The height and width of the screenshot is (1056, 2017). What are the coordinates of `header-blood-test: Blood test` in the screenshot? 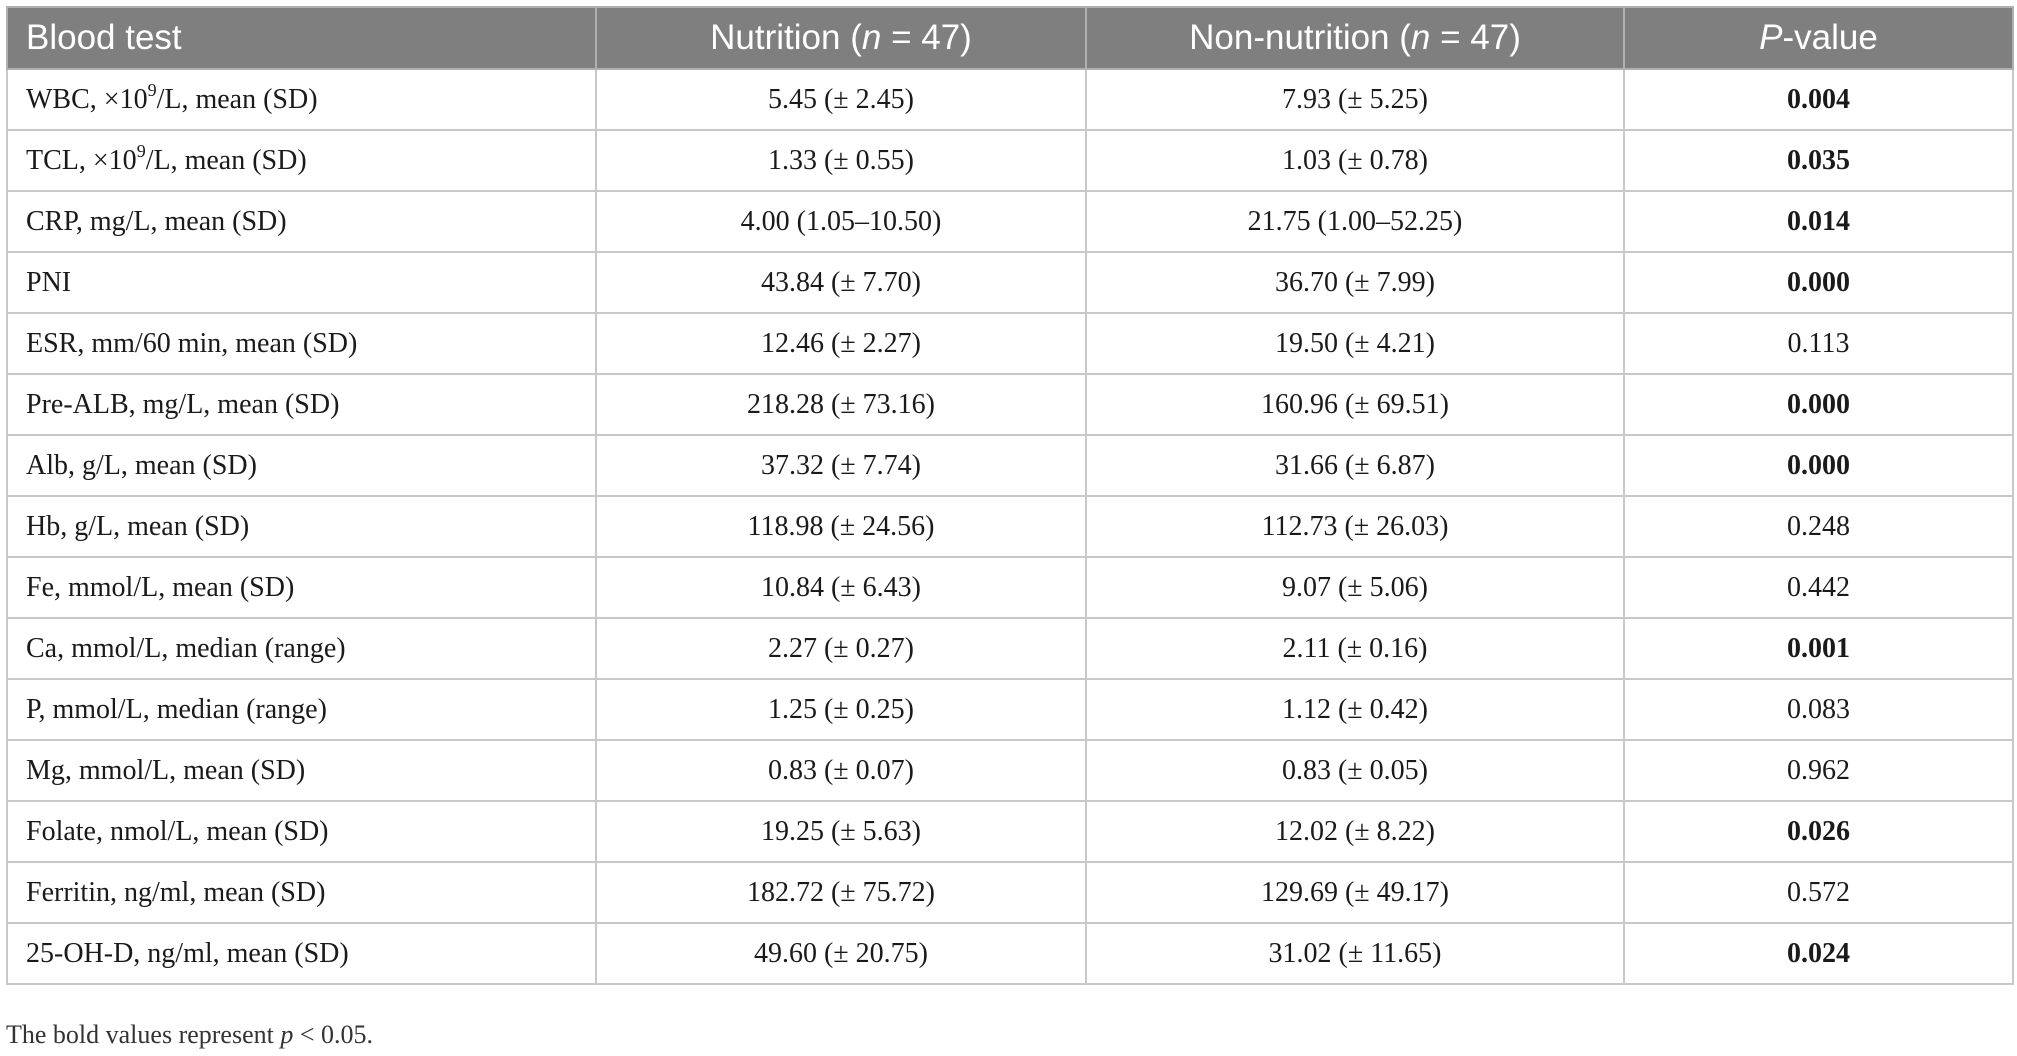 It's located at (301, 38).